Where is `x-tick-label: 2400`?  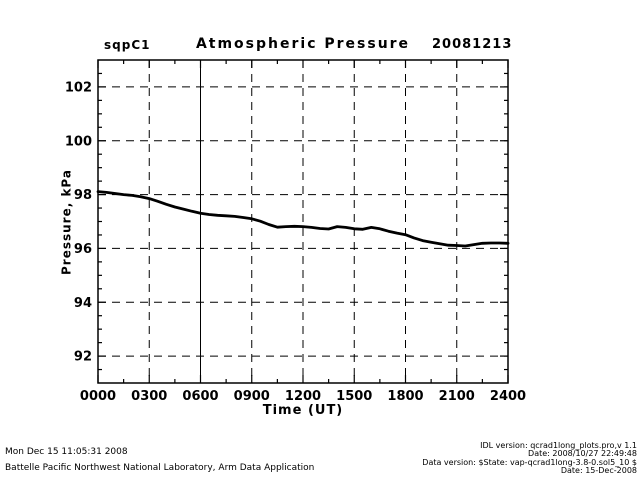
x-tick-label: 2400 is located at coordinates (508, 396).